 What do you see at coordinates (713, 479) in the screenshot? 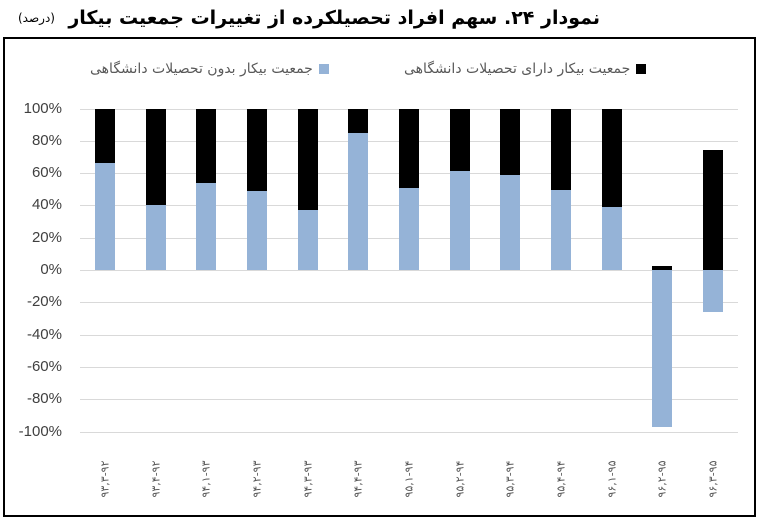
I see `x-tick-label: ۹۶,۳-۹۵` at bounding box center [713, 479].